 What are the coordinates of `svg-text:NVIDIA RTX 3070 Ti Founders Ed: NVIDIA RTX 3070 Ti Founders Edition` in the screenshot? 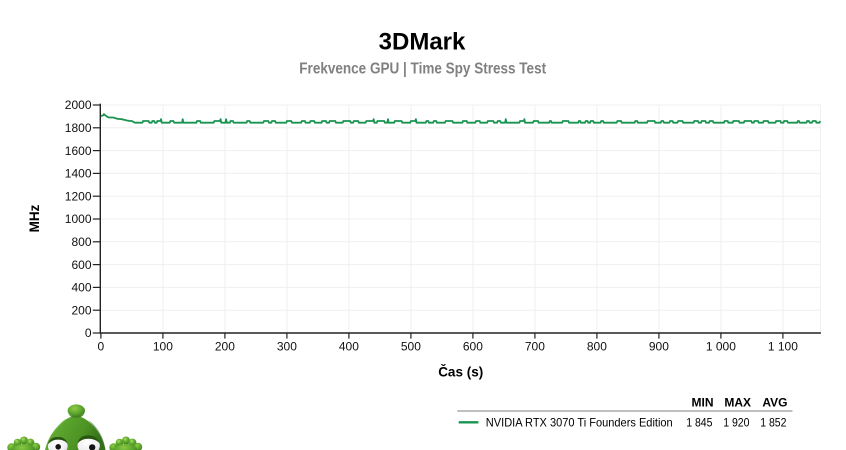 It's located at (579, 423).